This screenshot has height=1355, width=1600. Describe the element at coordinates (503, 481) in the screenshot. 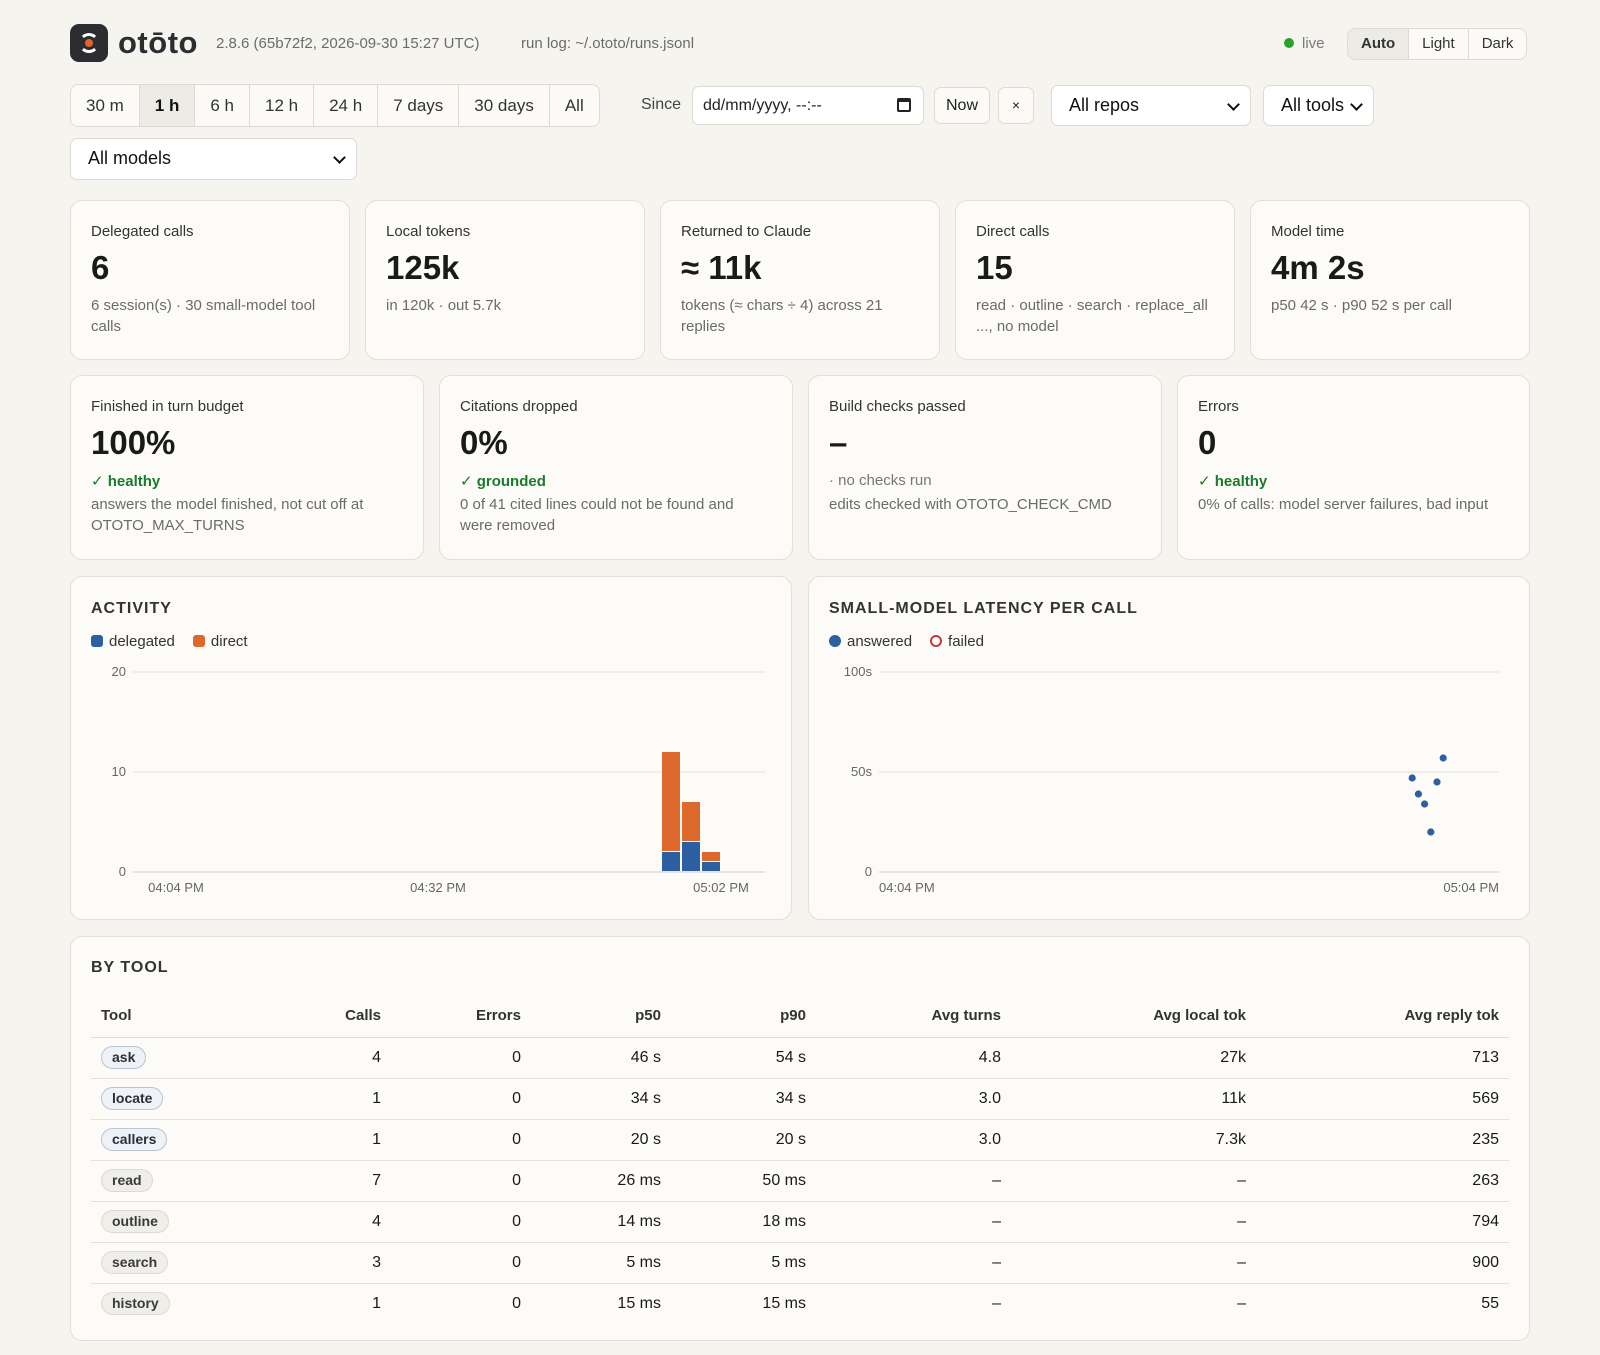

I see `health-status-badge: ✓ grounded` at that location.